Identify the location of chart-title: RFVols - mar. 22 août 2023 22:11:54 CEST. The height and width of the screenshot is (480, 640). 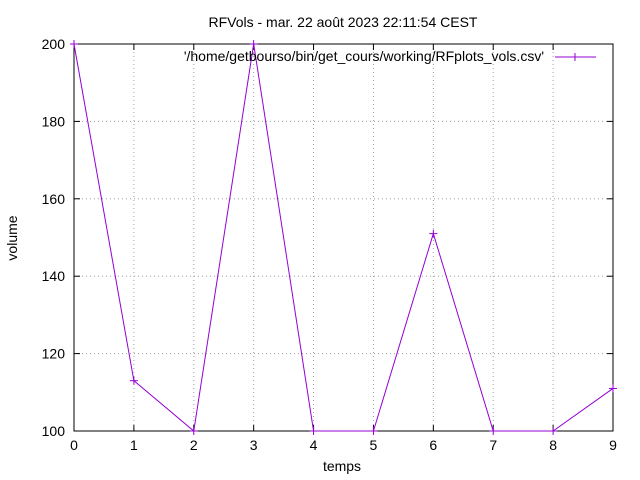
(342, 22).